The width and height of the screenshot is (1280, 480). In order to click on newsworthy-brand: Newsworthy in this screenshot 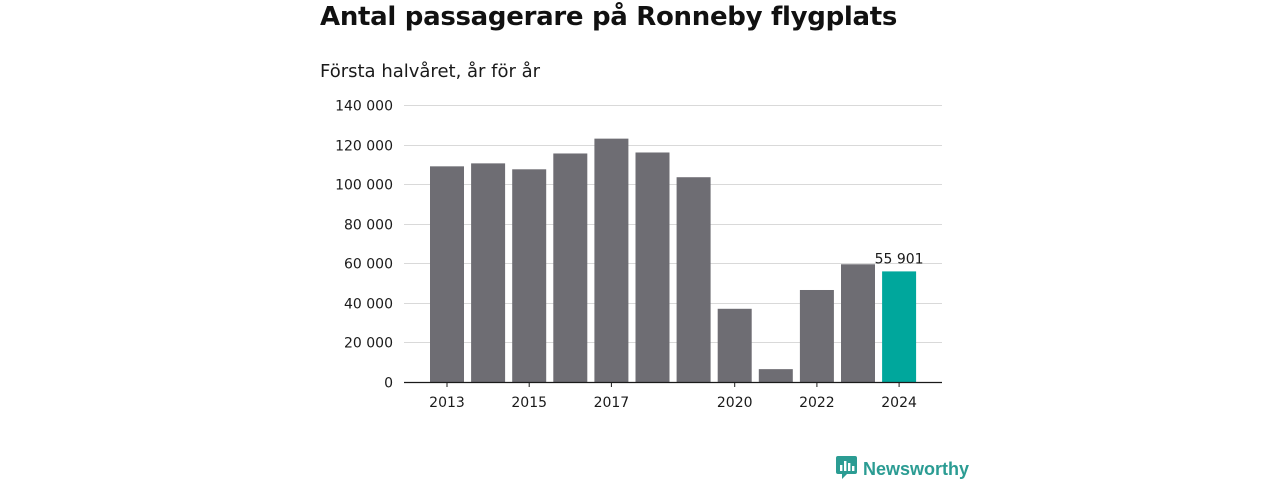, I will do `click(902, 467)`.